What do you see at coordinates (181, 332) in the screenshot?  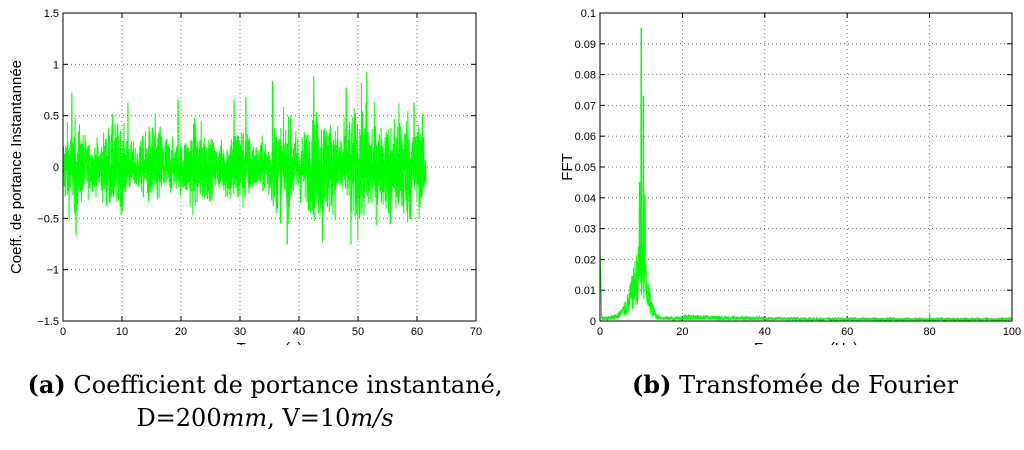 I see `a-xtick-label: 20` at bounding box center [181, 332].